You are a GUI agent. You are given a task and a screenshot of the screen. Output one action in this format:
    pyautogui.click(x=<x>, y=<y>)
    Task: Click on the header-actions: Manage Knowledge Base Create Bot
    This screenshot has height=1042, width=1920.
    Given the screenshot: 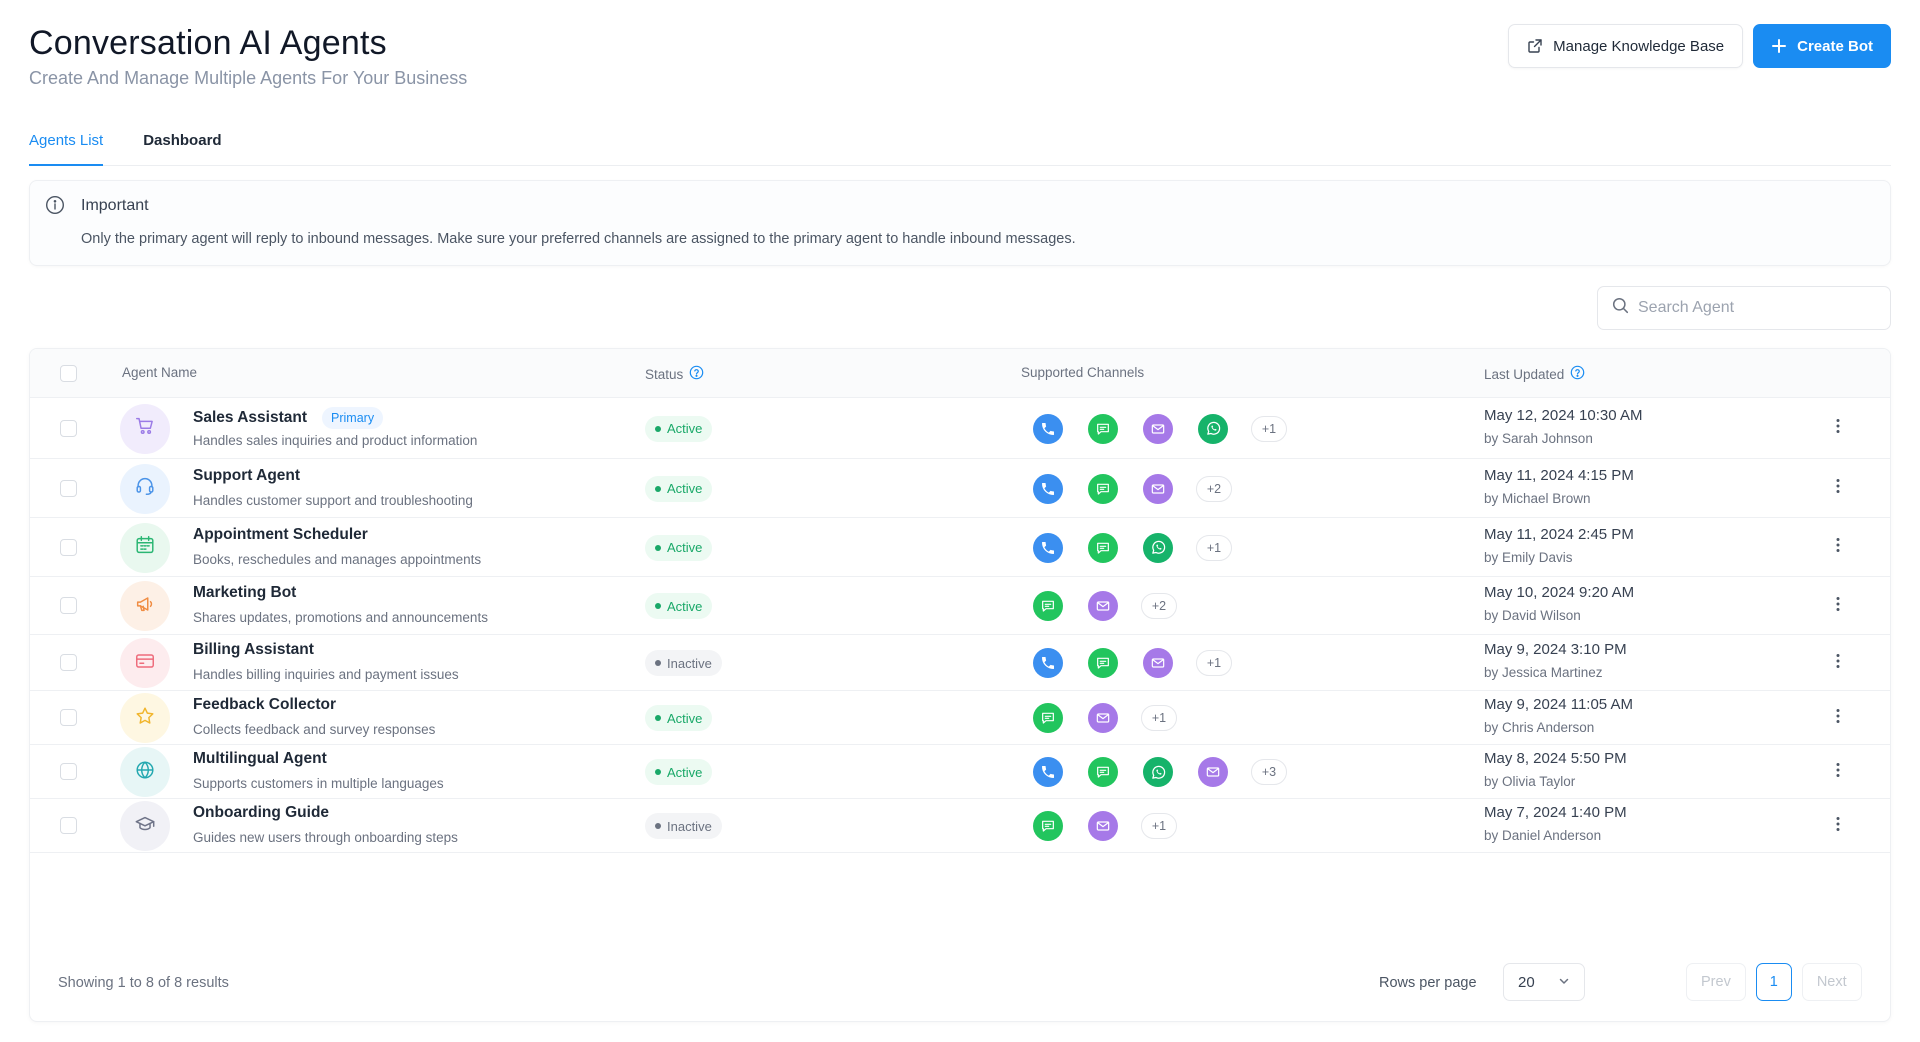 What is the action you would take?
    pyautogui.click(x=1699, y=46)
    